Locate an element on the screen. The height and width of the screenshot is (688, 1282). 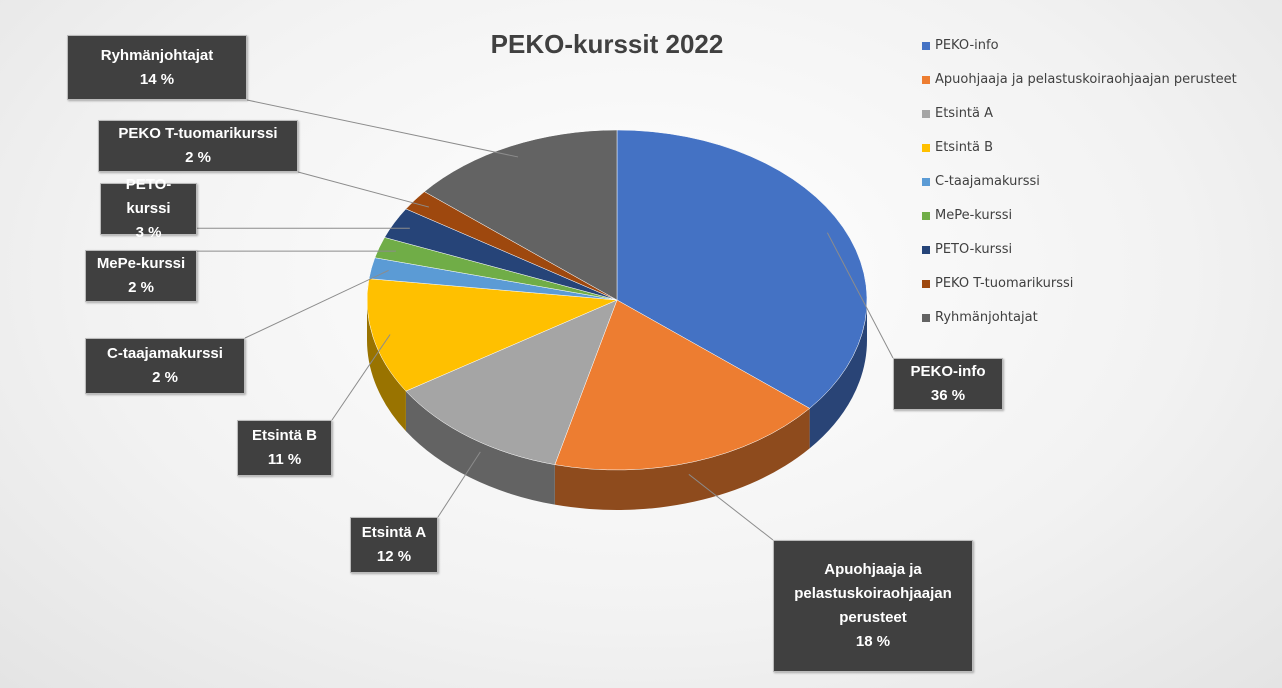
legend-item: PETO-kurssi is located at coordinates (967, 249).